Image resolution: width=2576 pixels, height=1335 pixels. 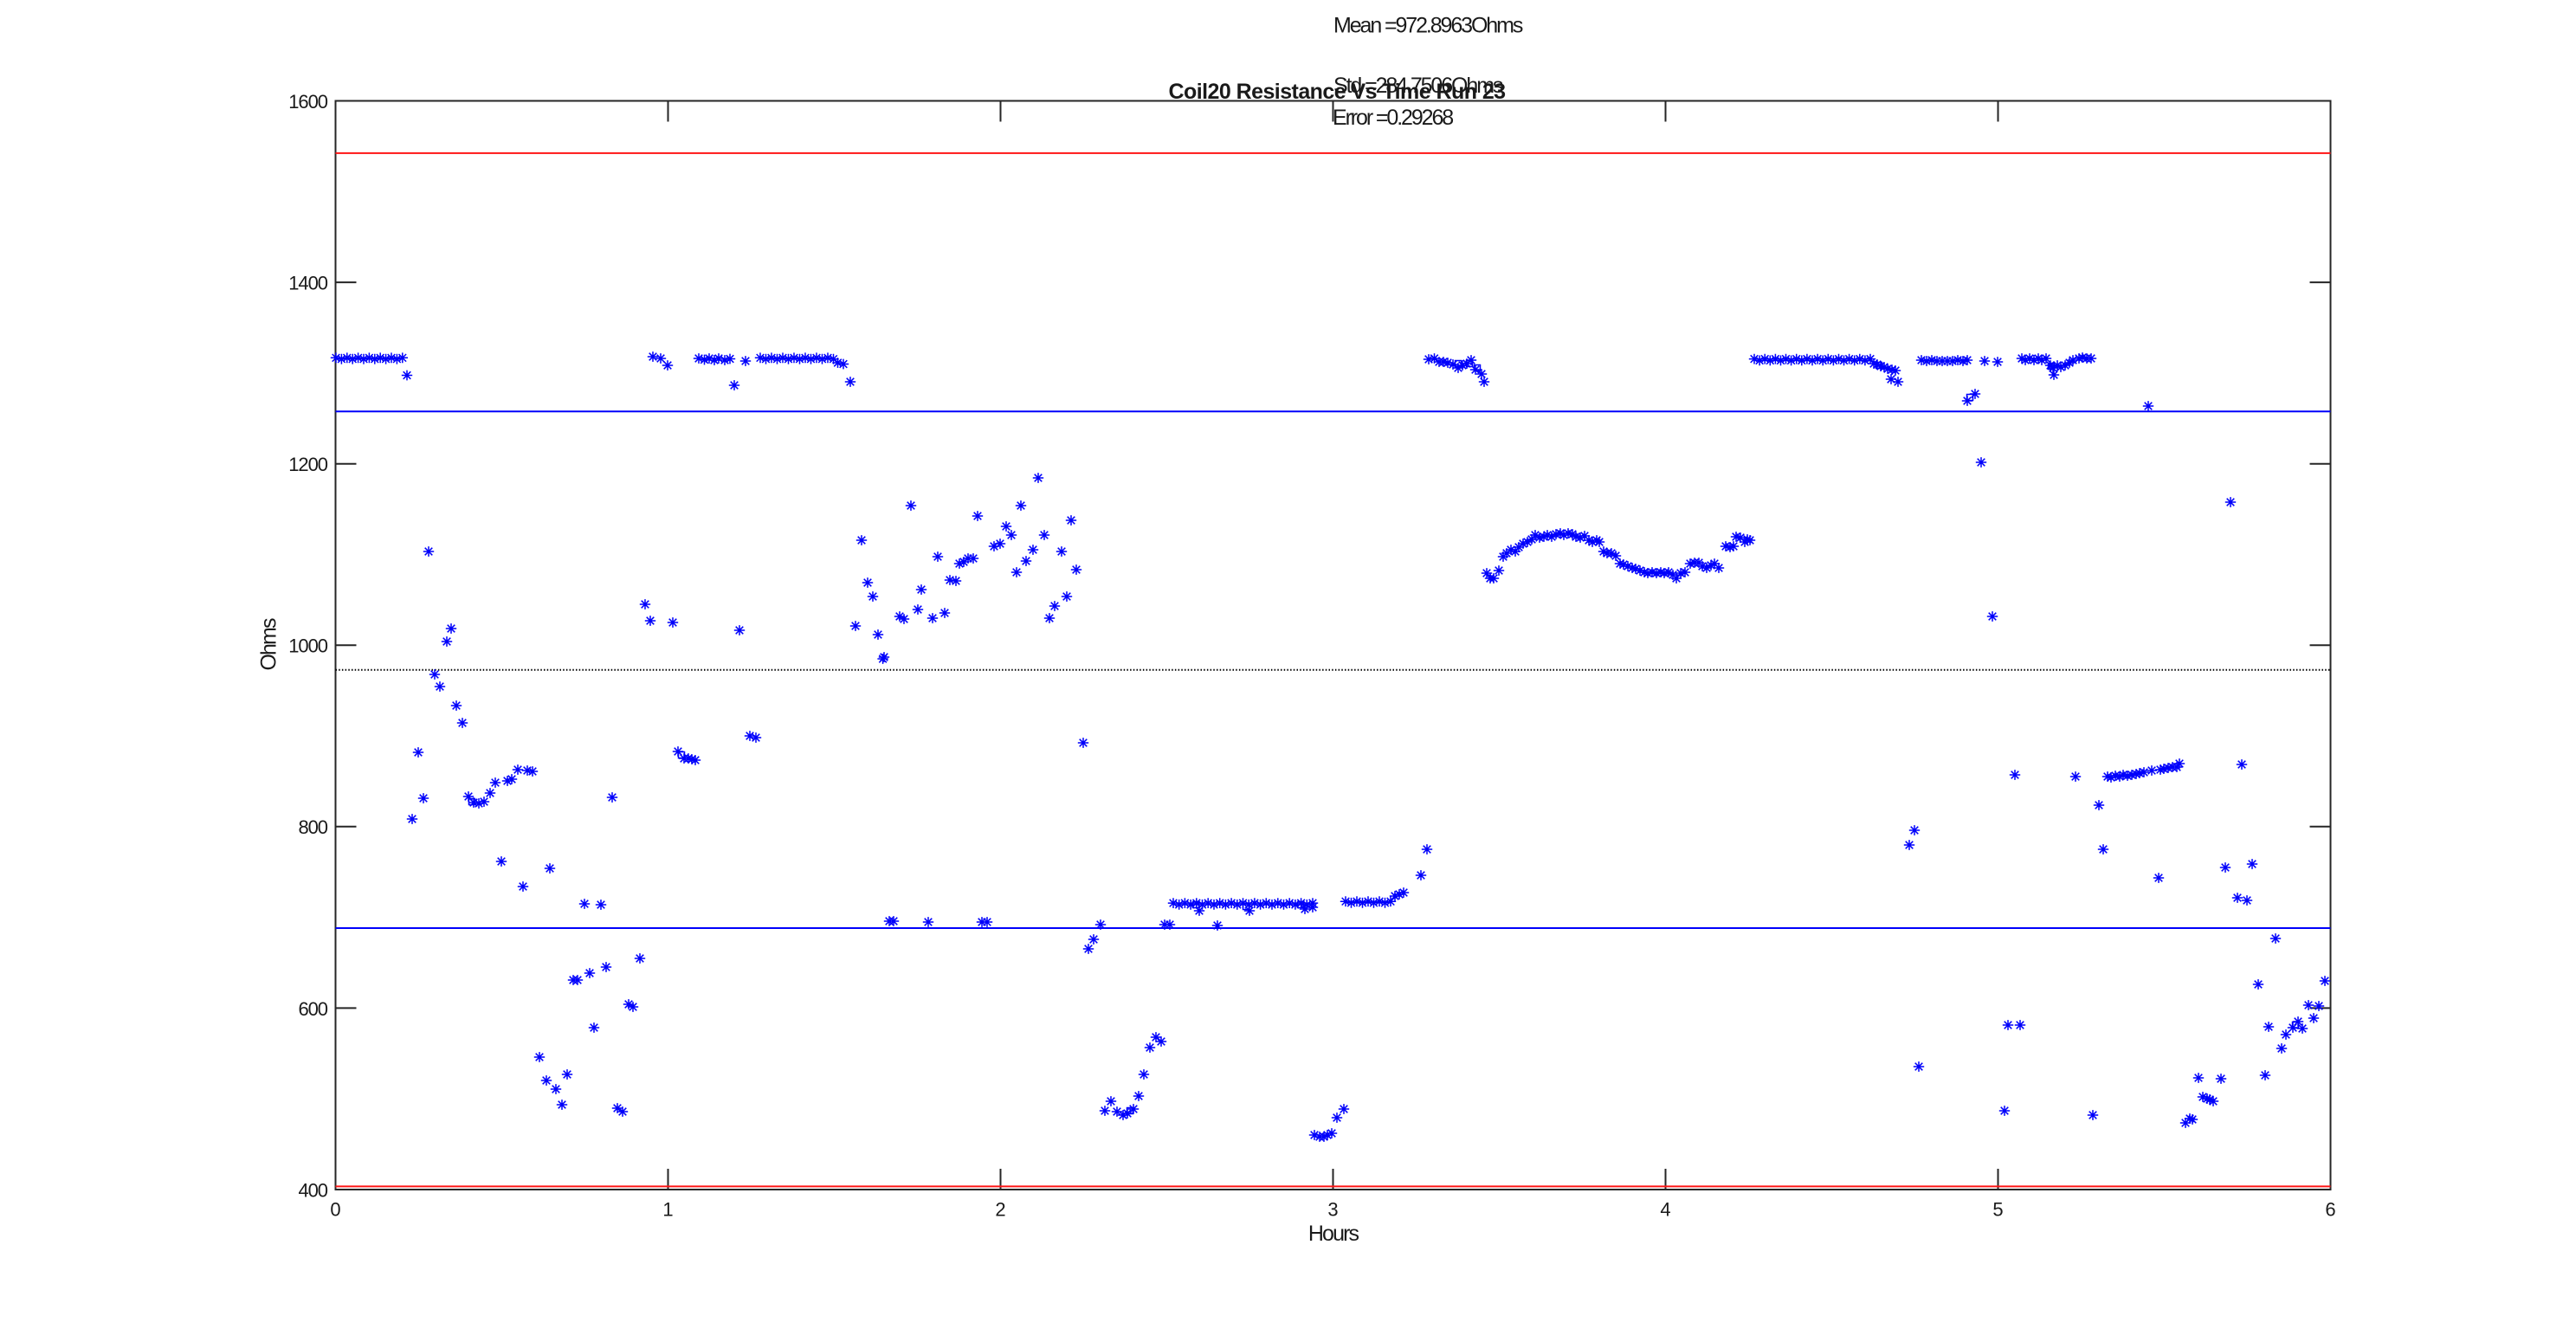 I want to click on svg-text: Mean =972.8963Ohms, so click(x=1428, y=26).